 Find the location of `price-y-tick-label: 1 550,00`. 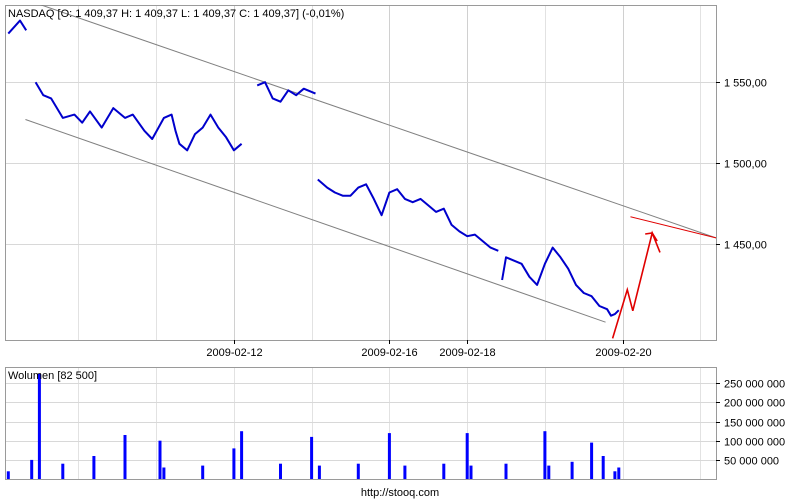

price-y-tick-label: 1 550,00 is located at coordinates (745, 84).